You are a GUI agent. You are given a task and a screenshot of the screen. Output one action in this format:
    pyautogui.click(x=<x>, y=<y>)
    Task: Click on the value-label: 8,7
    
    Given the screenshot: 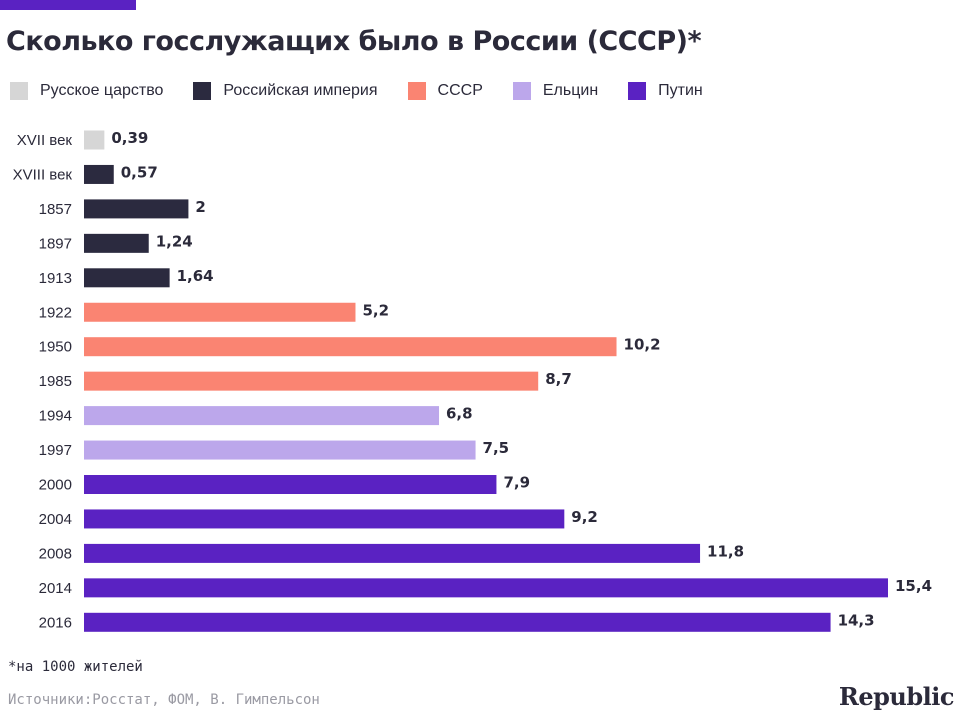 What is the action you would take?
    pyautogui.click(x=558, y=379)
    